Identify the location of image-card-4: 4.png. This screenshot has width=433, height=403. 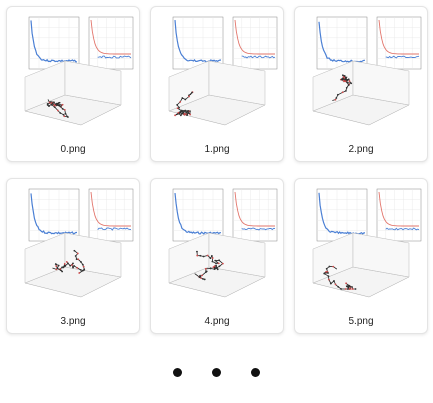
(217, 256).